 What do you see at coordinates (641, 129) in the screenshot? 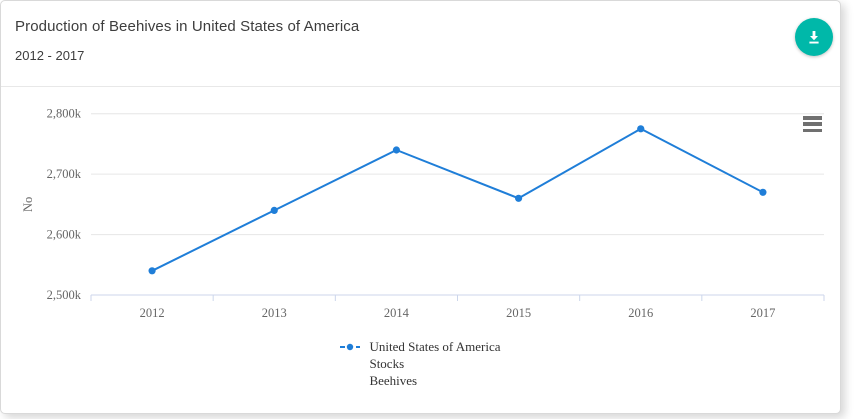
I see `data-point-2016` at bounding box center [641, 129].